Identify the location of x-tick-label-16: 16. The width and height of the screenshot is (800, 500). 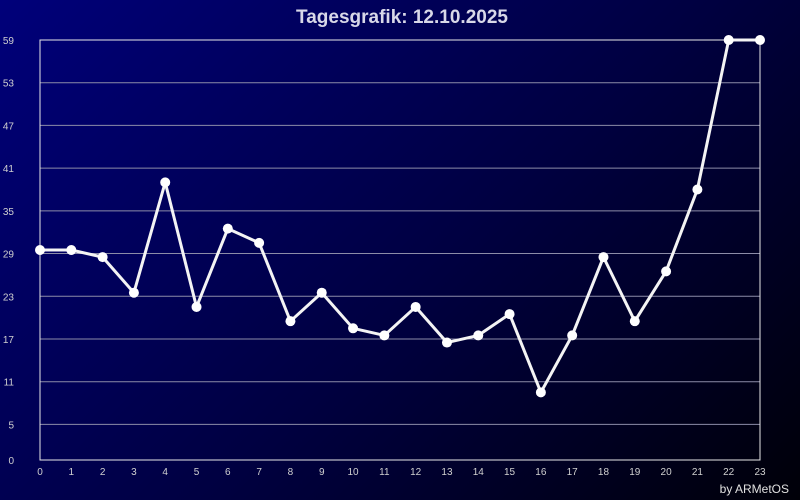
(541, 472).